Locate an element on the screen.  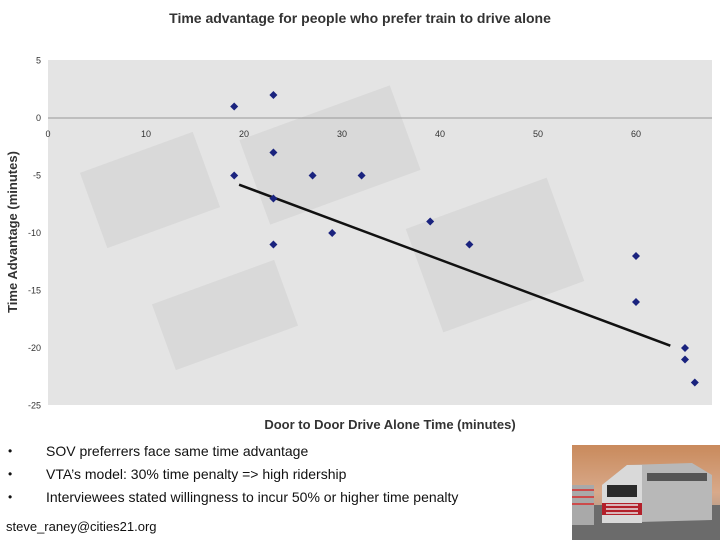
y-tick-label: 5 is located at coordinates (38, 61).